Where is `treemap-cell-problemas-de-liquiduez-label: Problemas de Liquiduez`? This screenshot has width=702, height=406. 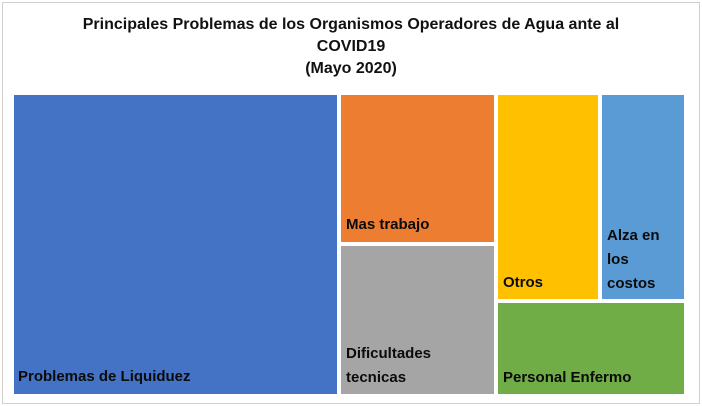 treemap-cell-problemas-de-liquiduez-label: Problemas de Liquiduez is located at coordinates (104, 377).